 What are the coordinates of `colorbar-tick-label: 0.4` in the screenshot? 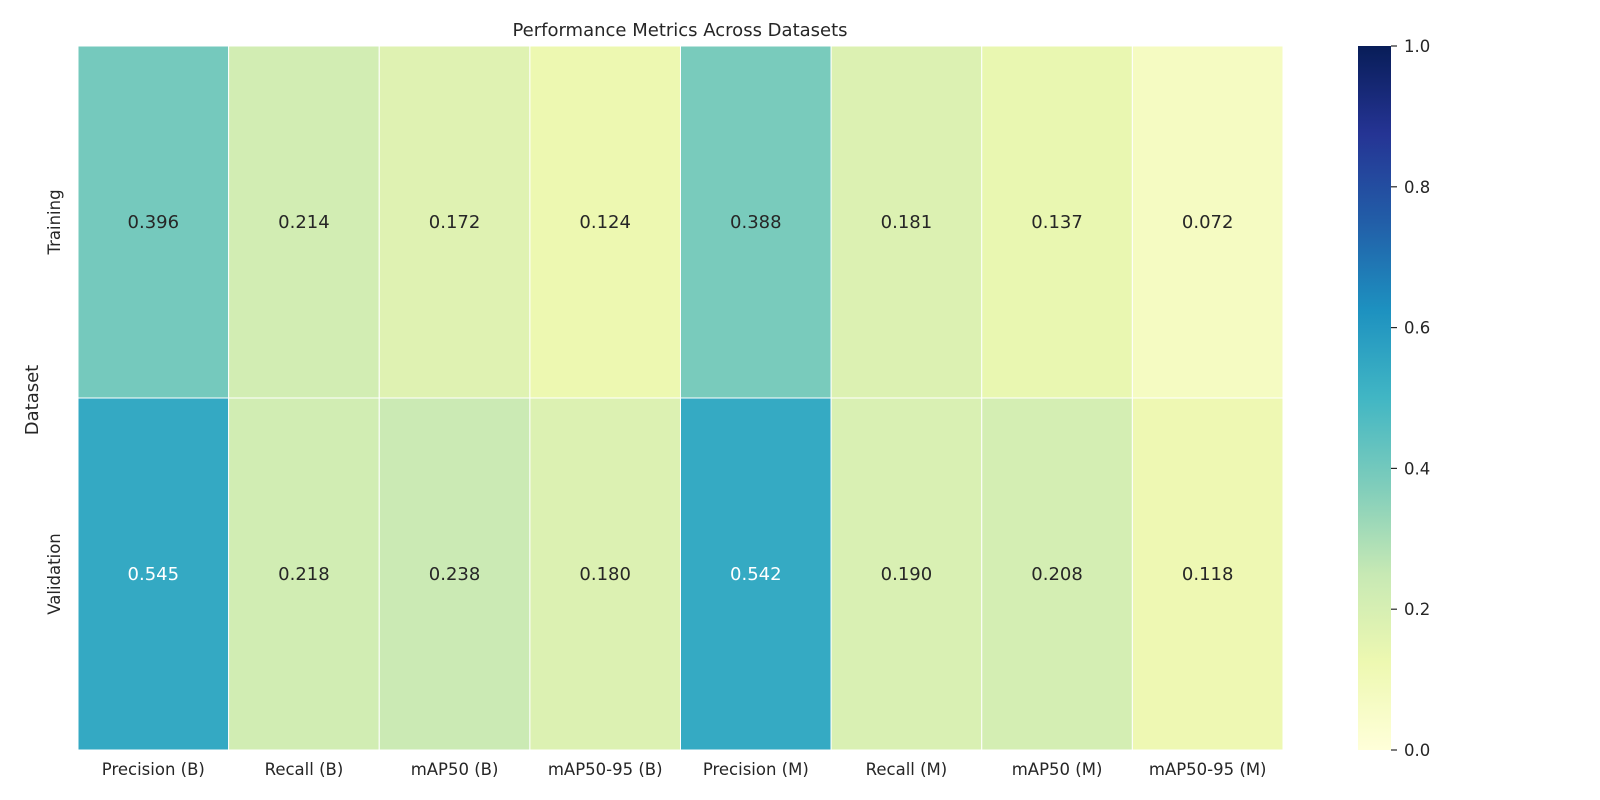 It's located at (1417, 468).